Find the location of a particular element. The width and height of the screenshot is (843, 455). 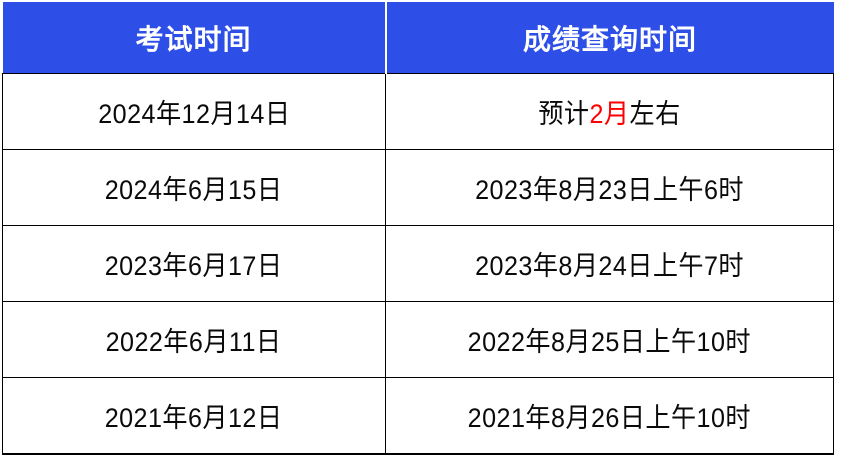

cell-exam-time: 2024年6月15日 is located at coordinates (194, 187).